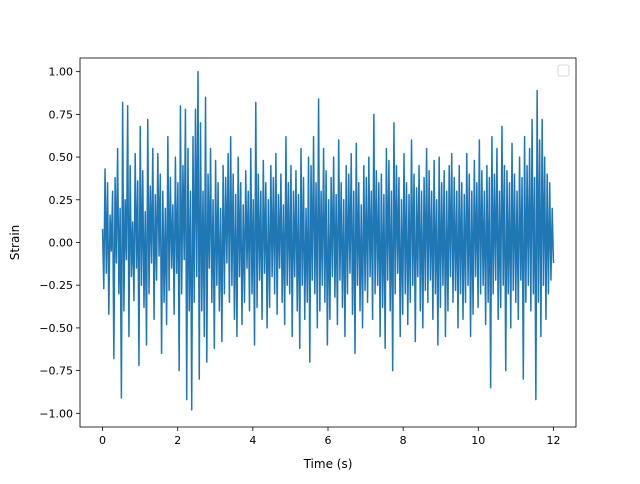  I want to click on y-tick-label: 0.00, so click(61, 243).